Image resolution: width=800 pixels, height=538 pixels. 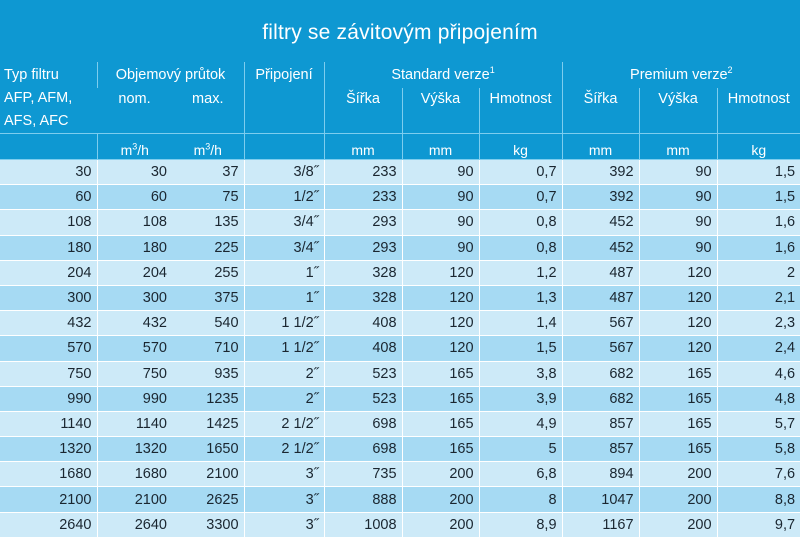 What do you see at coordinates (400, 197) in the screenshot?
I see `table-row: 60 60 75 1/2˝ 233 90 0,7 392 90 1,5` at bounding box center [400, 197].